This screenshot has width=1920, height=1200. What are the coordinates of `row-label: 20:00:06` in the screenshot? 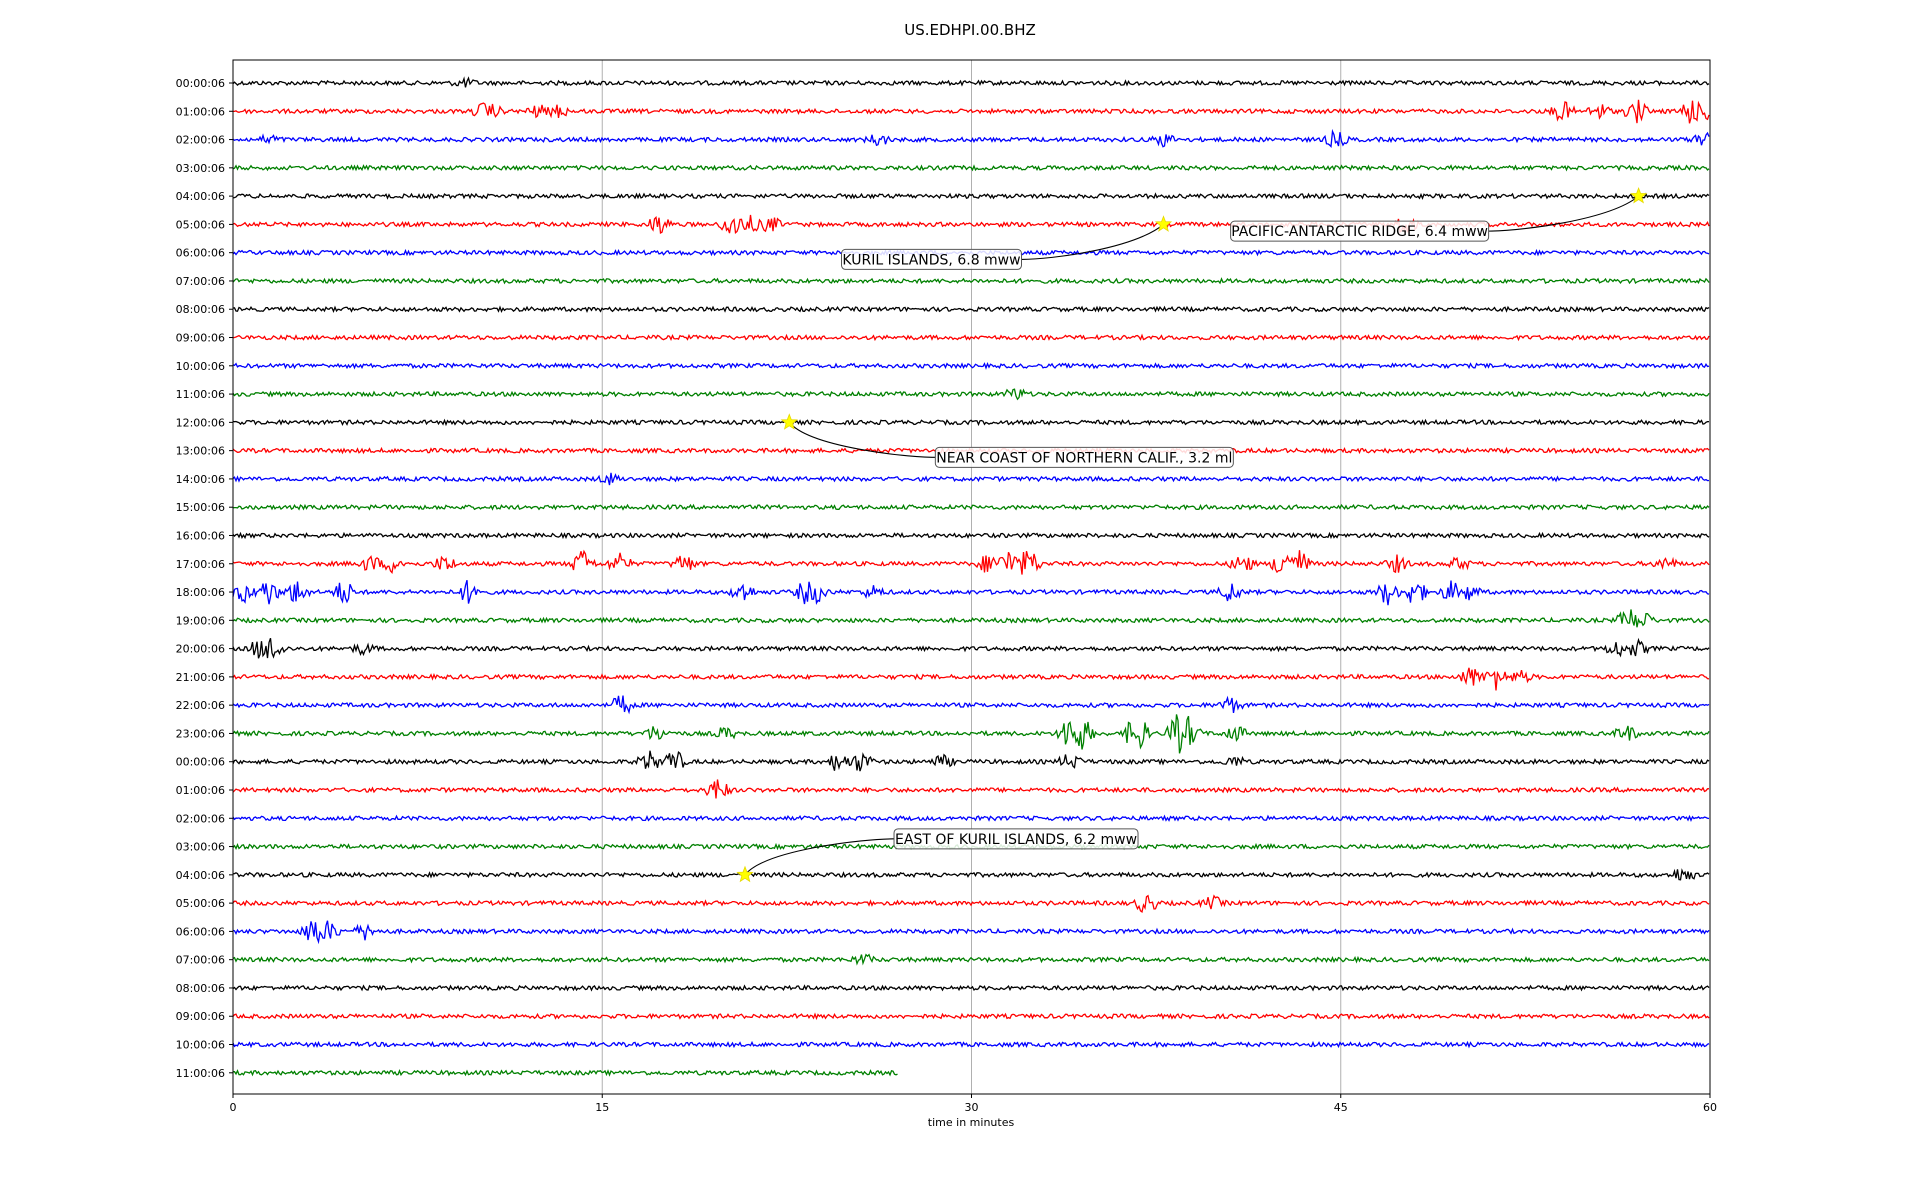 It's located at (200, 649).